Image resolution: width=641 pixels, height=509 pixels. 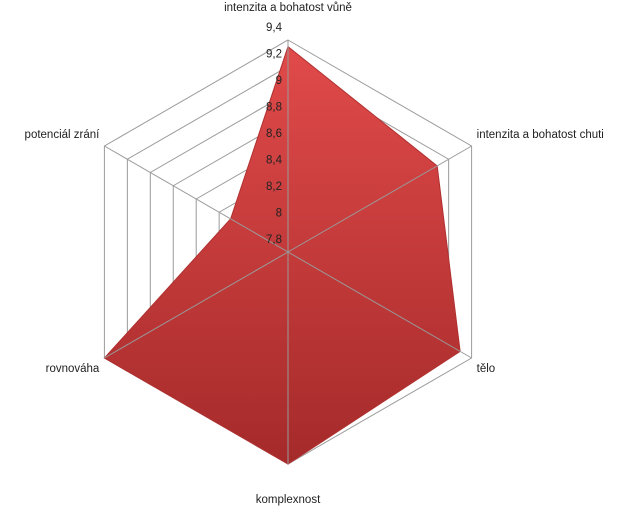 What do you see at coordinates (274, 161) in the screenshot?
I see `tick-label: 8,4` at bounding box center [274, 161].